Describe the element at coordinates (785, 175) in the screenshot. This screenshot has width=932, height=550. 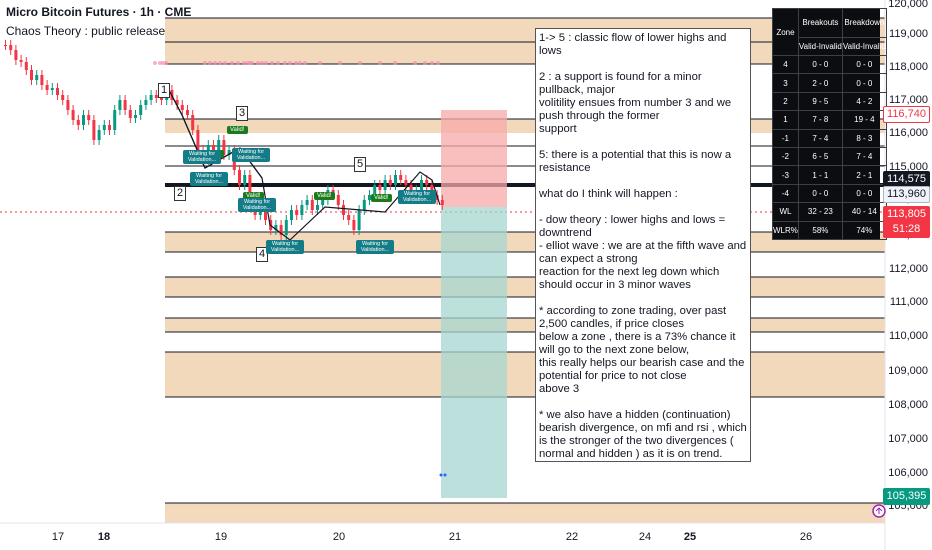
I see `stats-cell: -3` at that location.